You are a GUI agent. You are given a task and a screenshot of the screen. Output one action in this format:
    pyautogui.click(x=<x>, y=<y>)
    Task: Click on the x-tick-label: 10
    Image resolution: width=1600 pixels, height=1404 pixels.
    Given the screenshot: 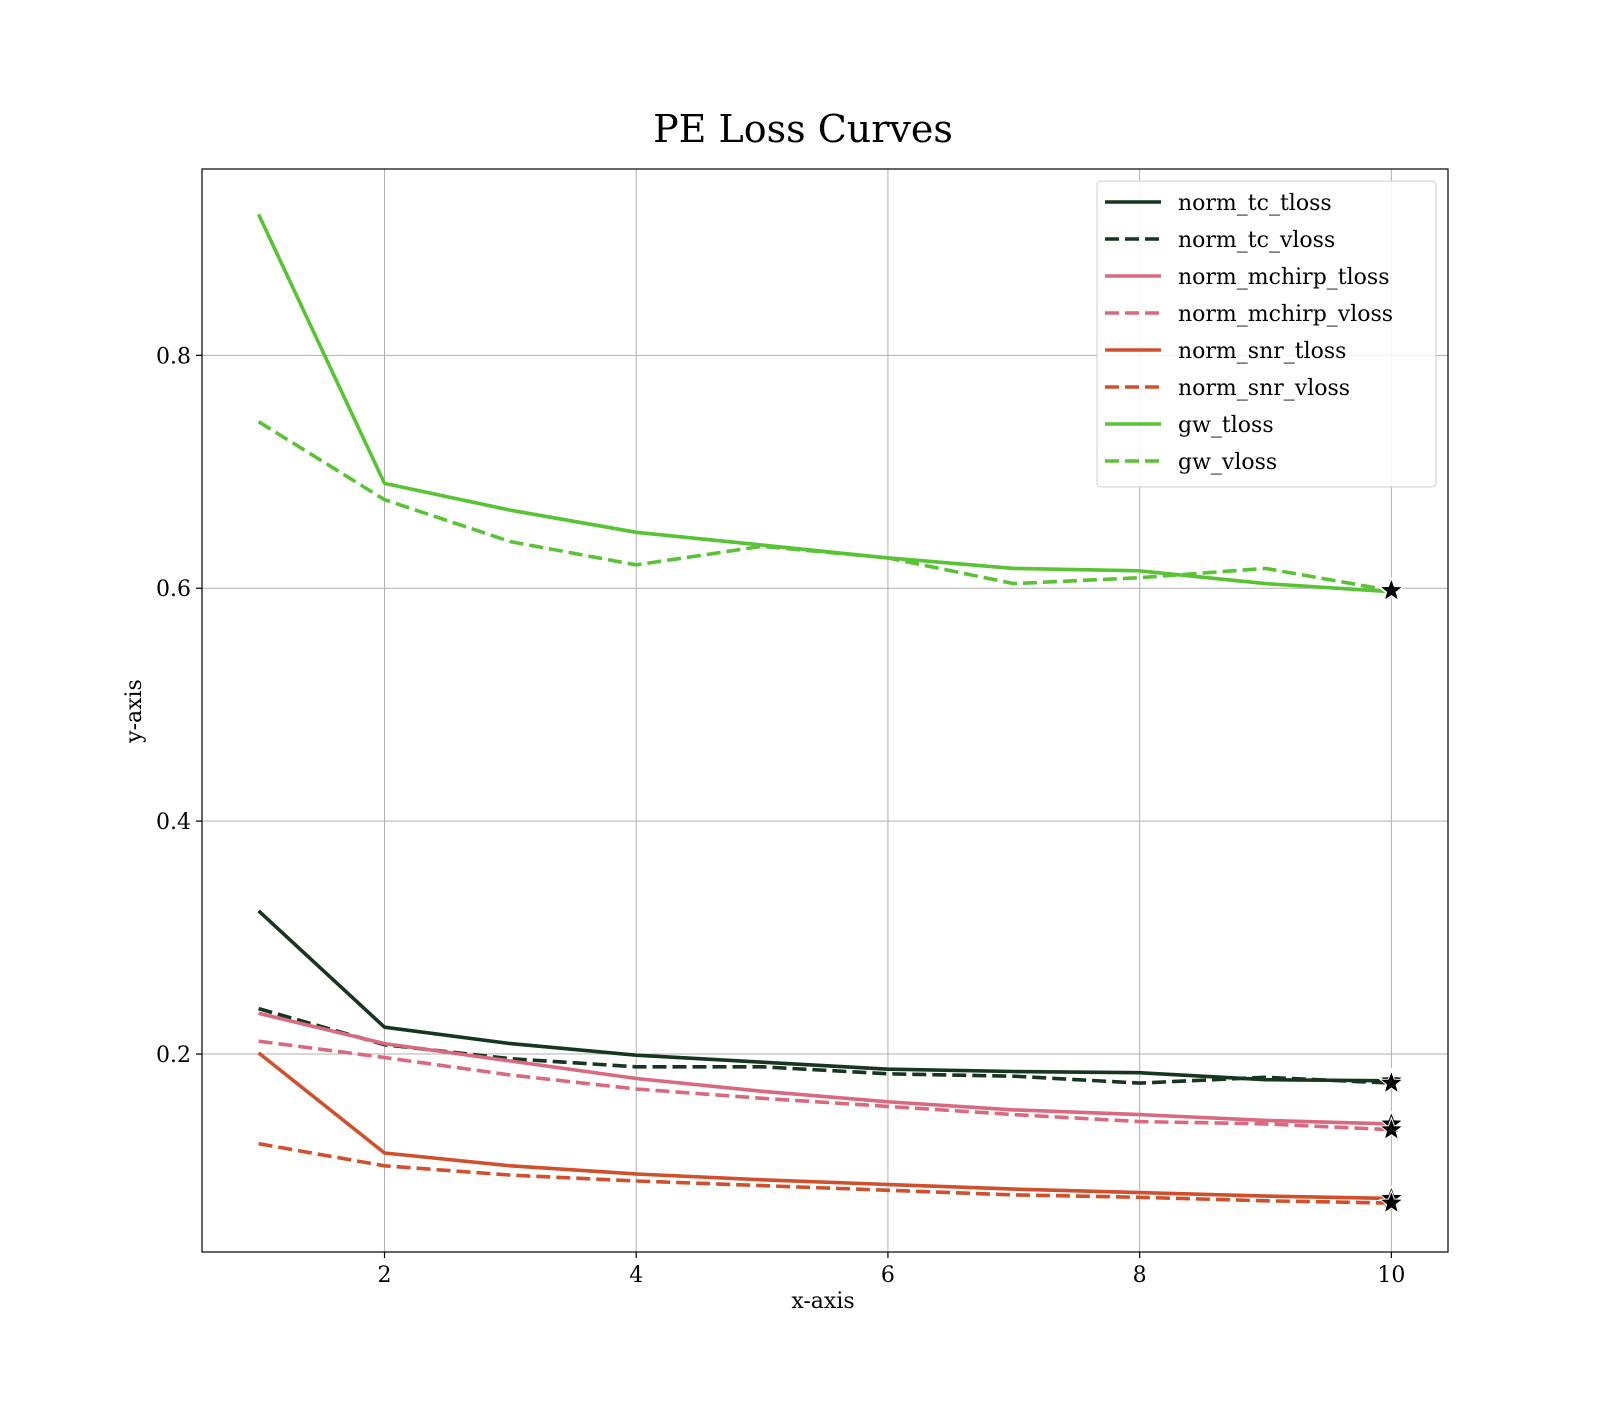 What is the action you would take?
    pyautogui.click(x=1391, y=1275)
    